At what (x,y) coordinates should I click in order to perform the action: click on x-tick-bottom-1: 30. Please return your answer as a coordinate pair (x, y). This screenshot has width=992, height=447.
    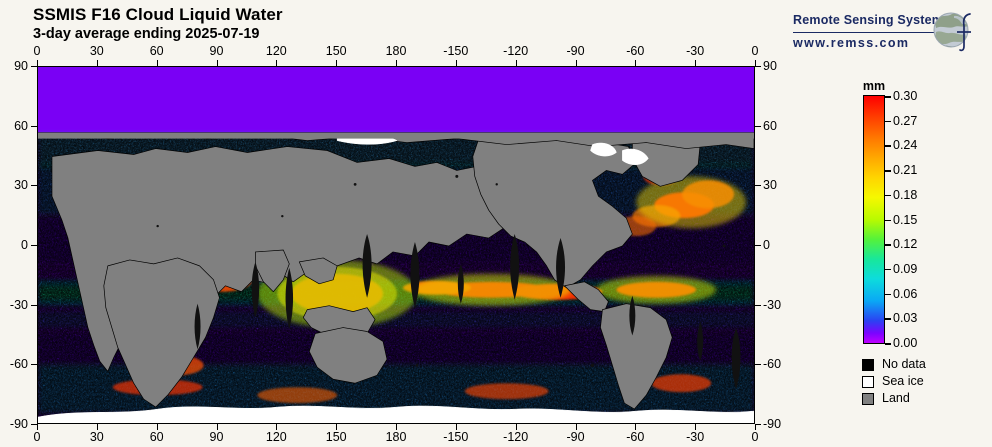
    Looking at the image, I should click on (96, 437).